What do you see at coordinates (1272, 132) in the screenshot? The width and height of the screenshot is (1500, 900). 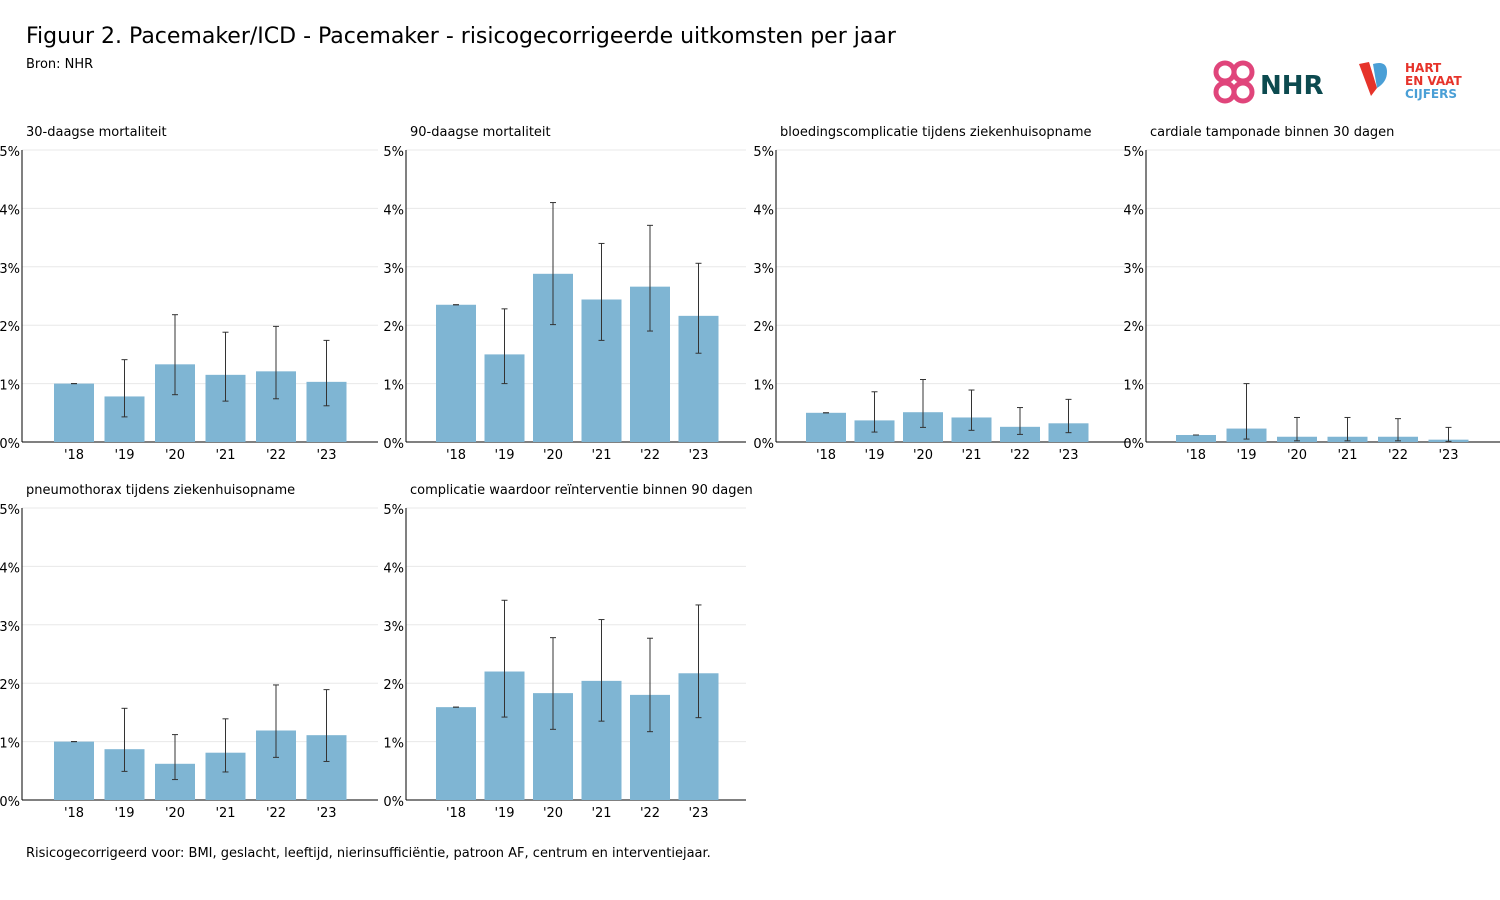 I see `panel-title-4: cardiale tamponade binnen 30 dagen` at bounding box center [1272, 132].